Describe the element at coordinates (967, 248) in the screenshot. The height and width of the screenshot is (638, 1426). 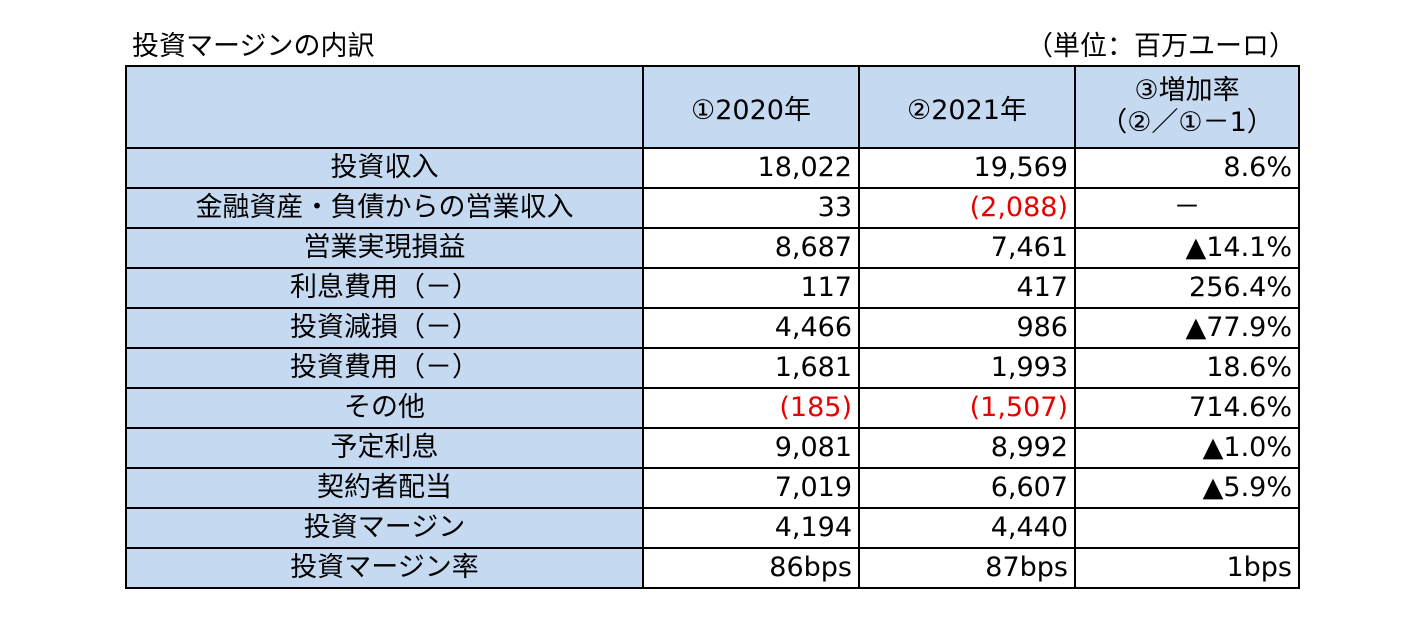
I see `value-2021: 7,461` at that location.